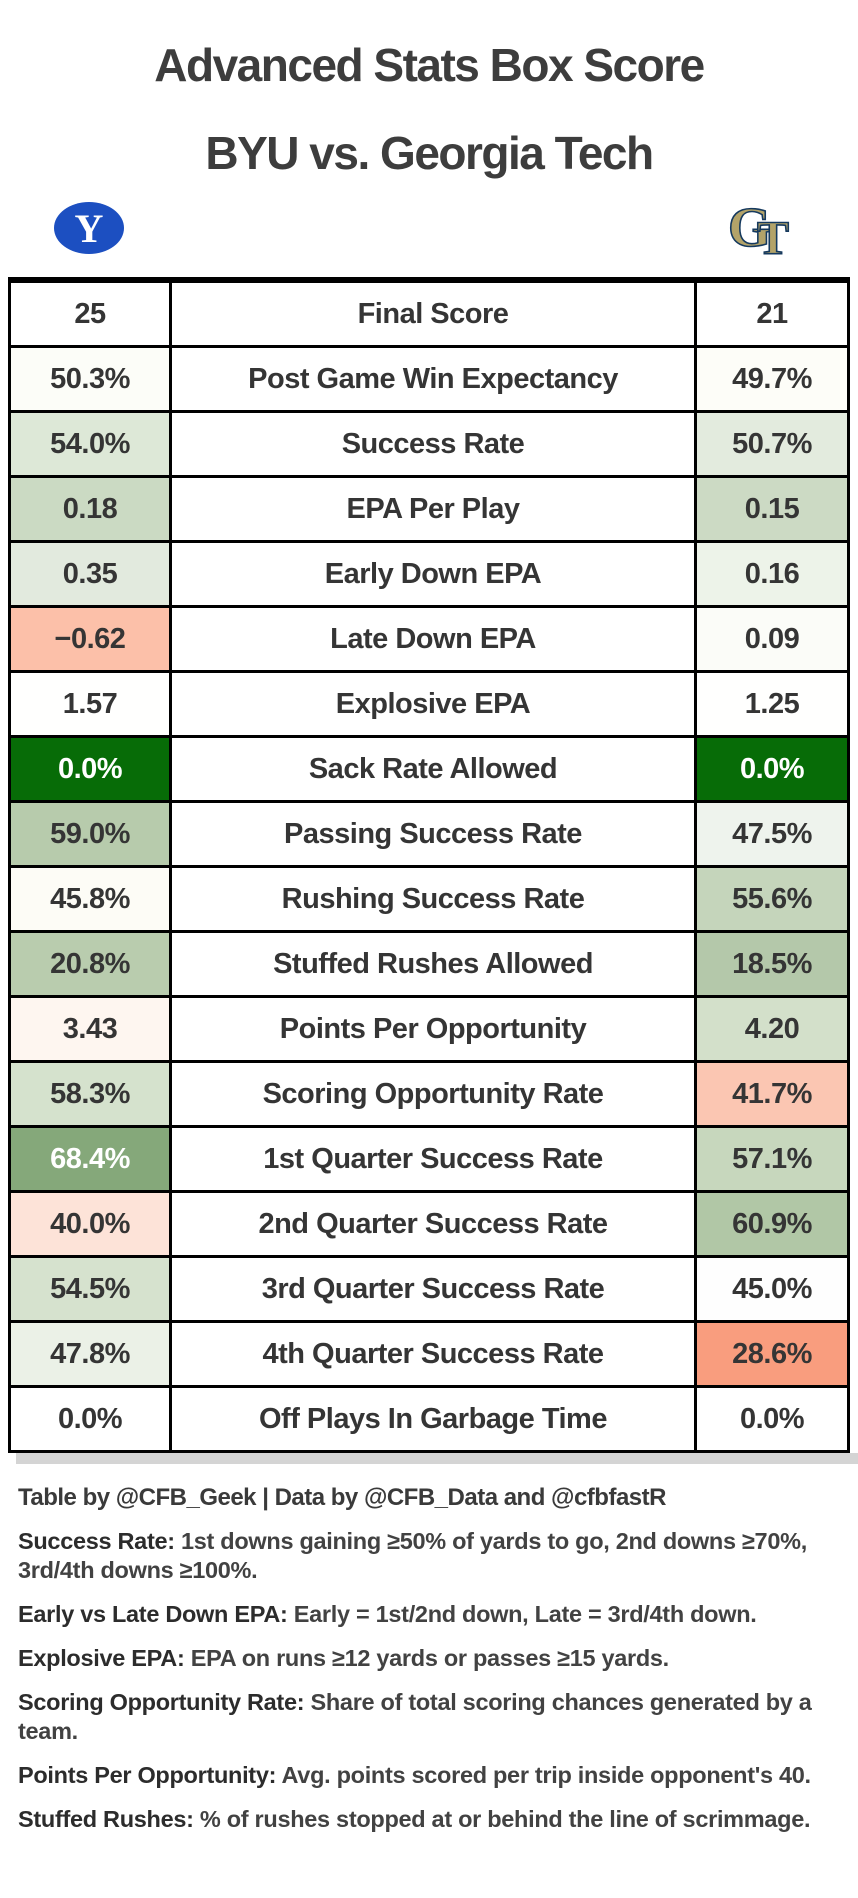 This screenshot has height=1898, width=858. Describe the element at coordinates (433, 509) in the screenshot. I see `metric-label-cell: EPA Per Play` at that location.